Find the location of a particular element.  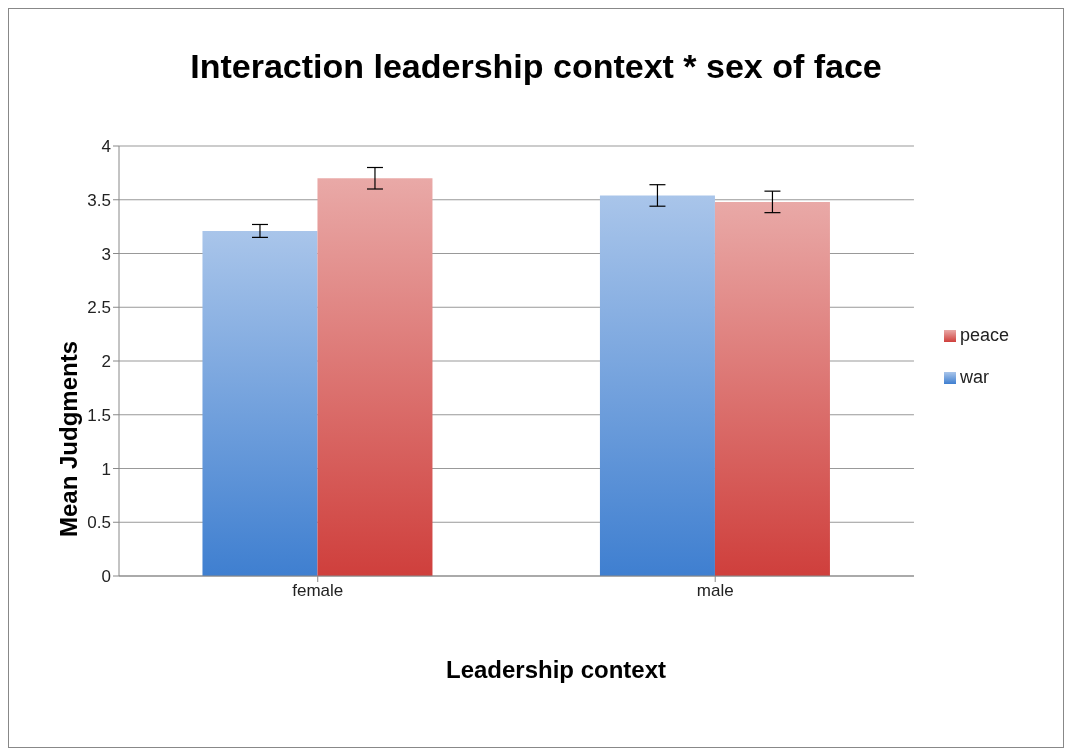

y-tick-label: 3 is located at coordinates (106, 254).